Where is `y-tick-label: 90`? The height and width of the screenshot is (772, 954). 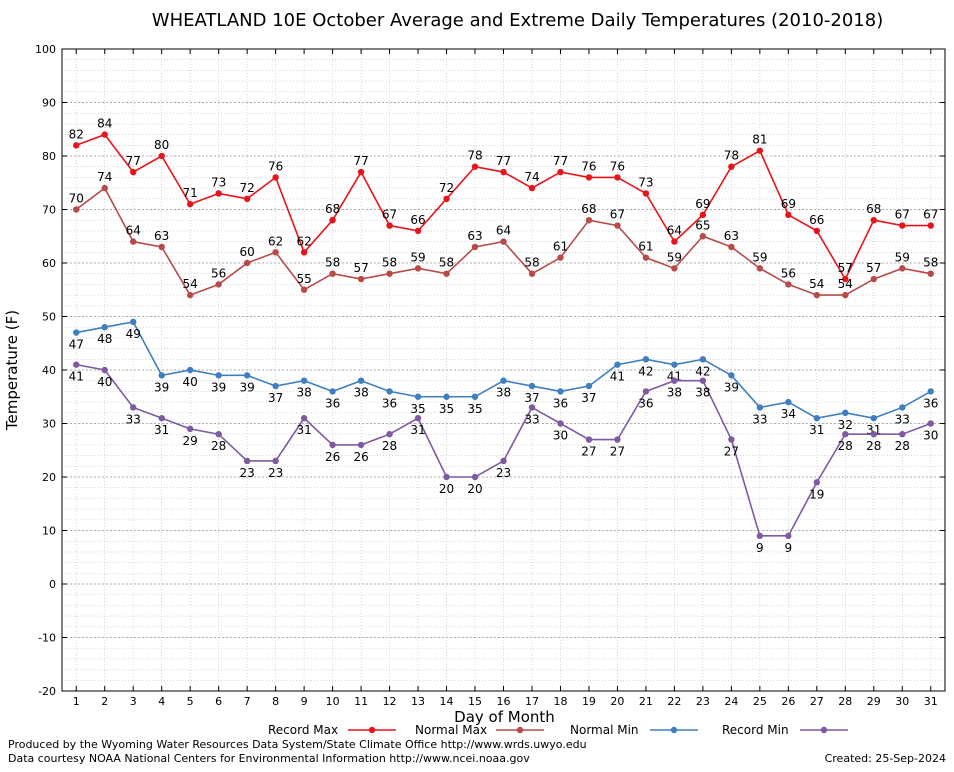 y-tick-label: 90 is located at coordinates (49, 103).